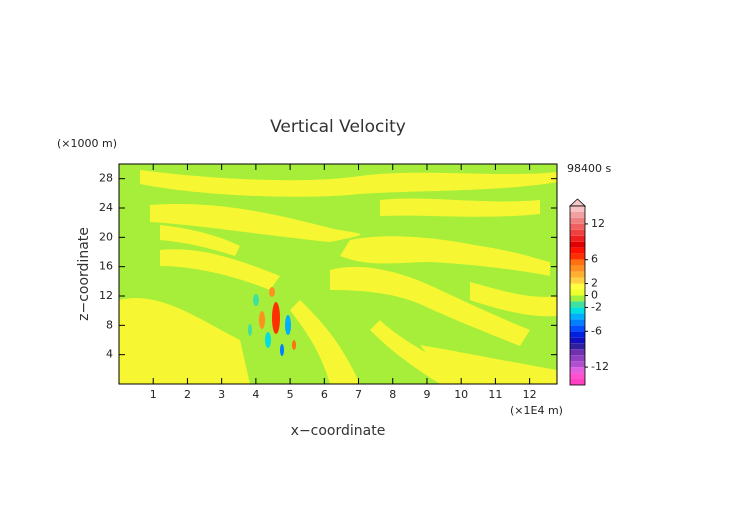 This screenshot has height=532, width=752. I want to click on x-tick-label: 6, so click(324, 394).